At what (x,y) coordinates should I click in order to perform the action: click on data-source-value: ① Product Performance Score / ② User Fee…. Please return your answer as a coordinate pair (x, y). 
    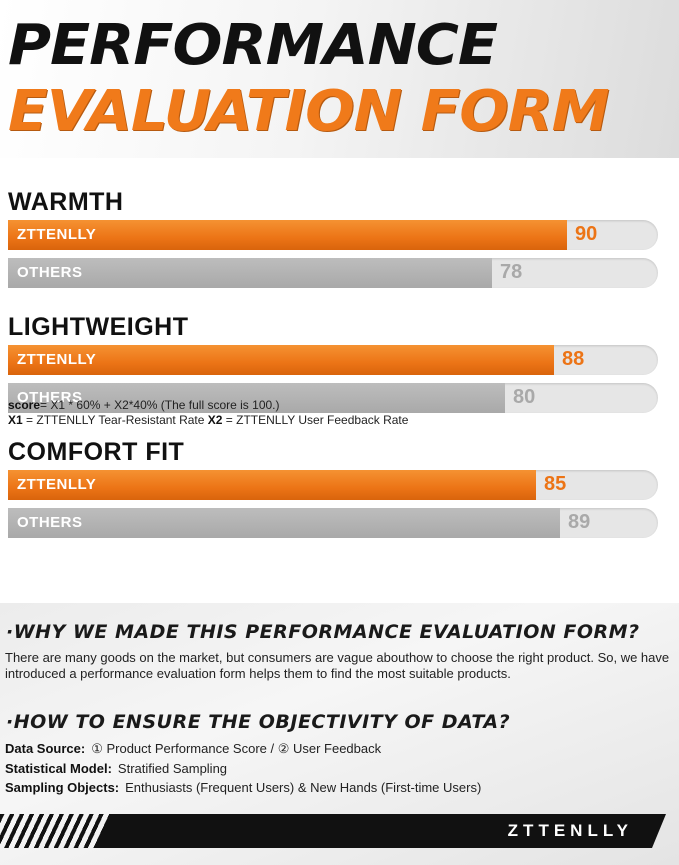
    Looking at the image, I should click on (236, 748).